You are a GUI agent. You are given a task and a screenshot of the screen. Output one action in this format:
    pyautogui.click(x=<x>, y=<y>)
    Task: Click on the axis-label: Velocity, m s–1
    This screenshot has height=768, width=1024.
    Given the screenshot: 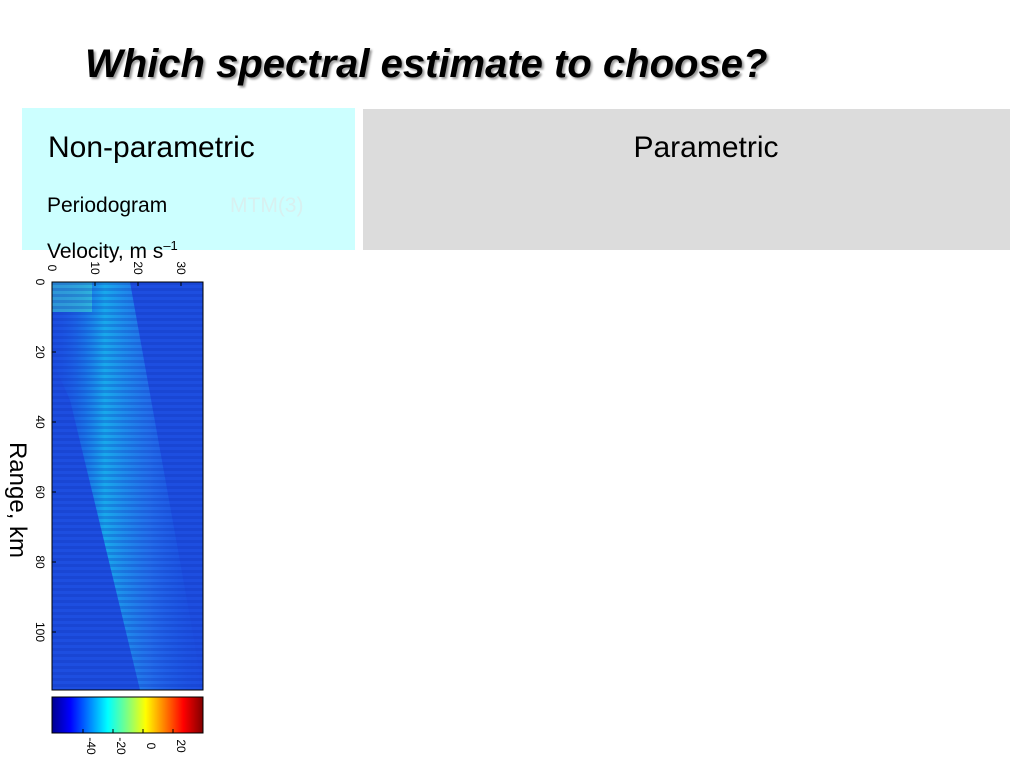 What is the action you would take?
    pyautogui.click(x=112, y=250)
    